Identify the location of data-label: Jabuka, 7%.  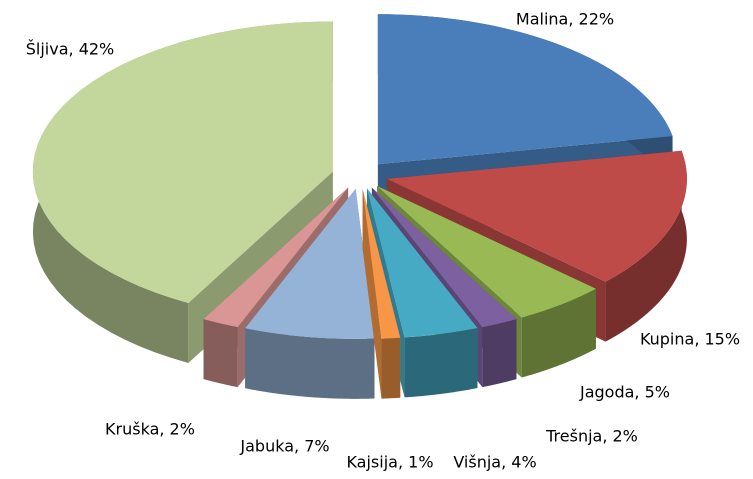
(284, 446).